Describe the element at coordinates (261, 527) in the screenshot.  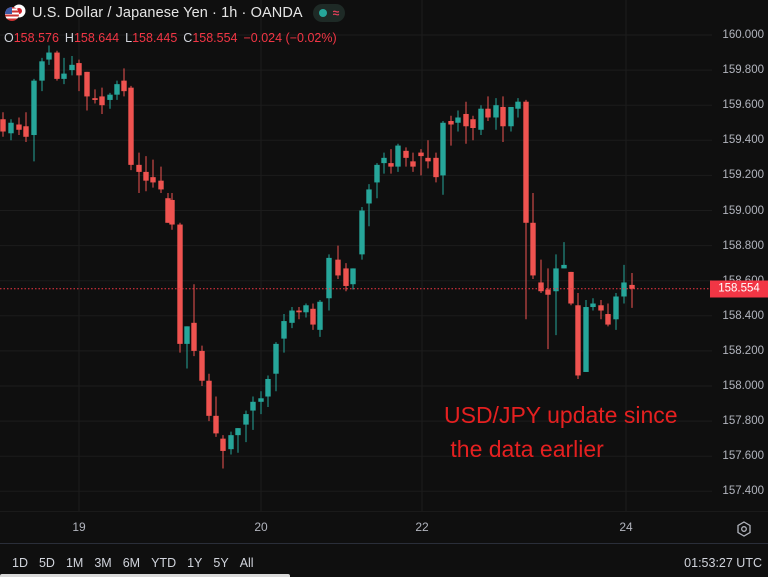
I see `time-tick-label: 20` at that location.